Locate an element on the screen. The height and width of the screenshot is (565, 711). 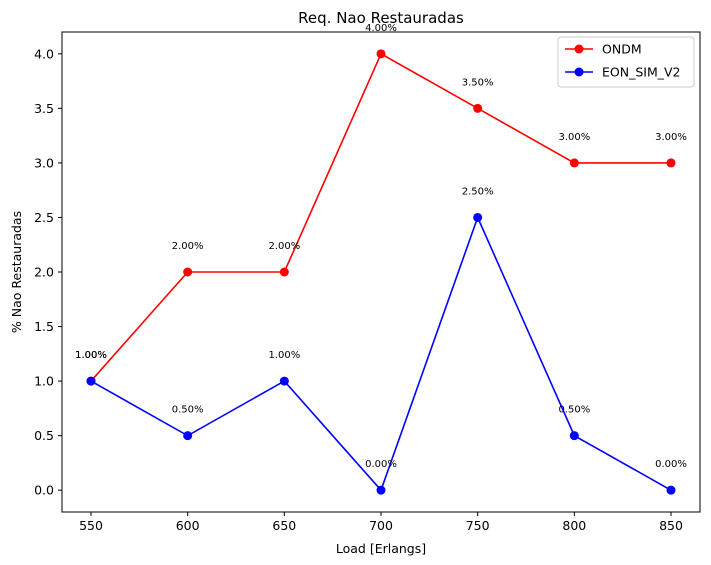
x-tick-label: 650 is located at coordinates (284, 525).